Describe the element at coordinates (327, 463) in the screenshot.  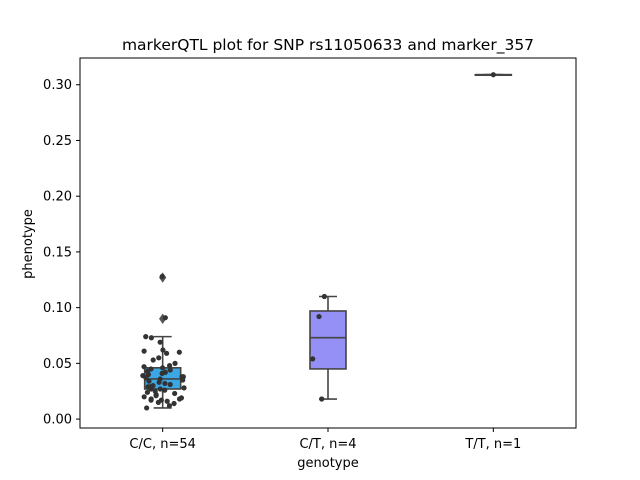
I see `x-axis-label: genotype` at that location.